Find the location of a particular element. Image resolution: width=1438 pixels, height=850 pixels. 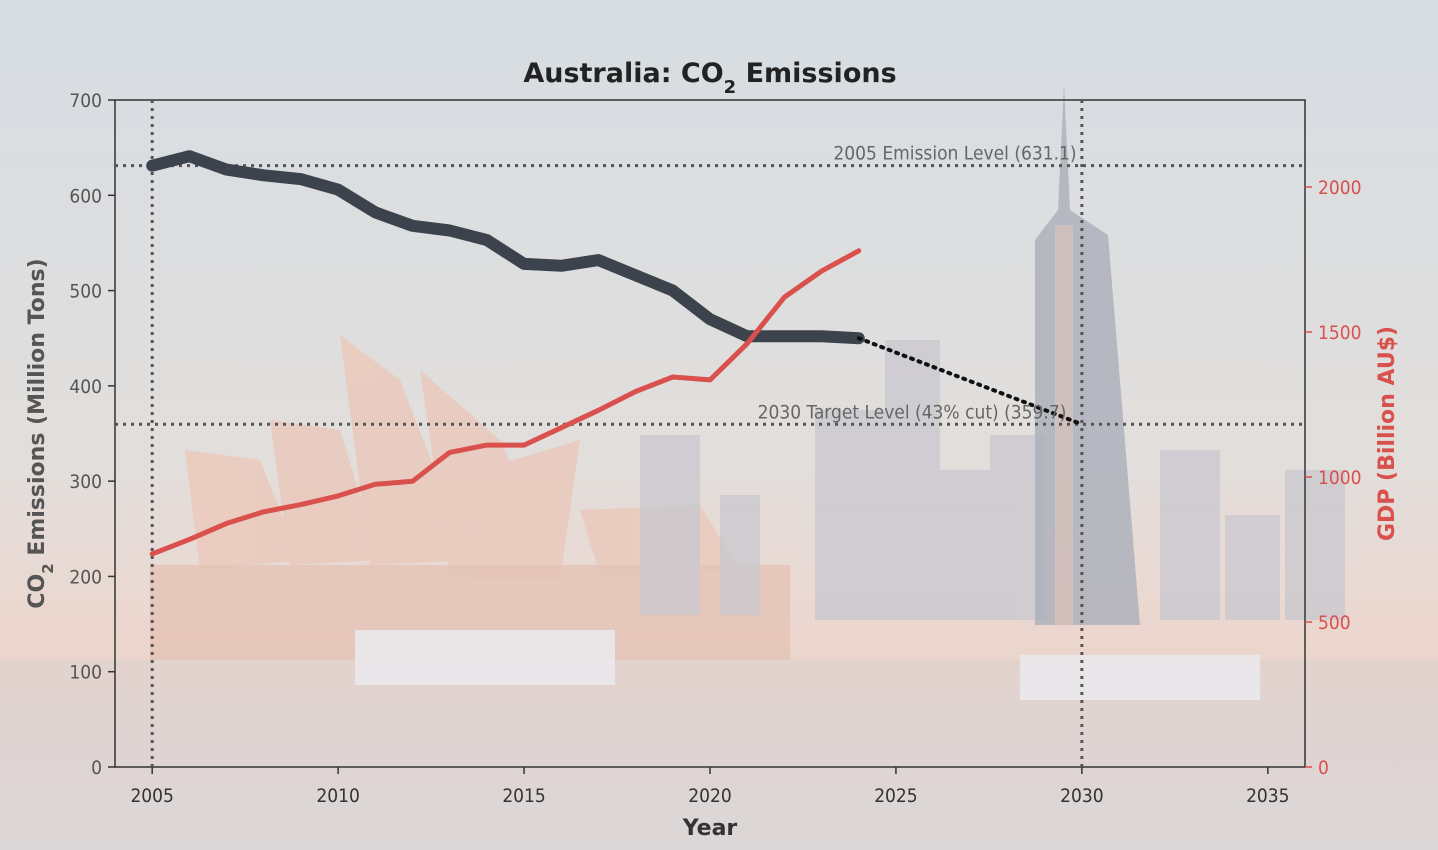

y-left-tick-label: 200 is located at coordinates (85, 577).